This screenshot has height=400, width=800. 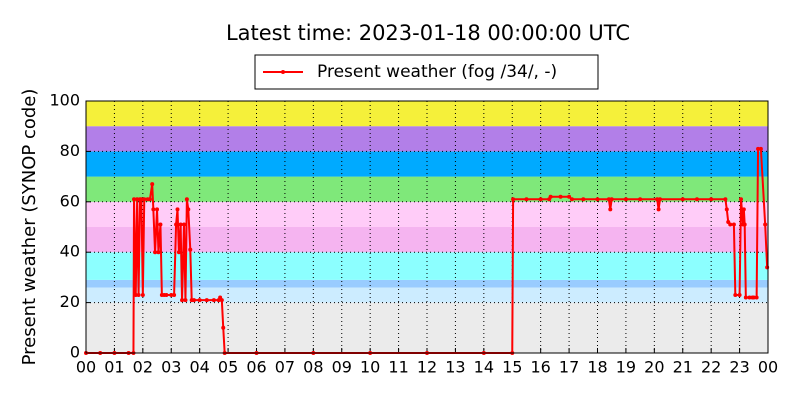 I want to click on y-tick-label: 80, so click(x=70, y=150).